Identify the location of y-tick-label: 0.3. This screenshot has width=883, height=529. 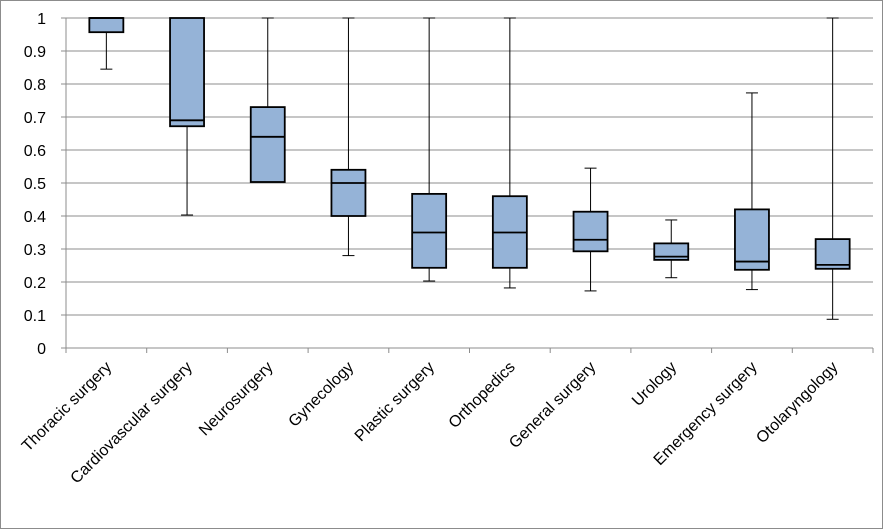
(35, 250).